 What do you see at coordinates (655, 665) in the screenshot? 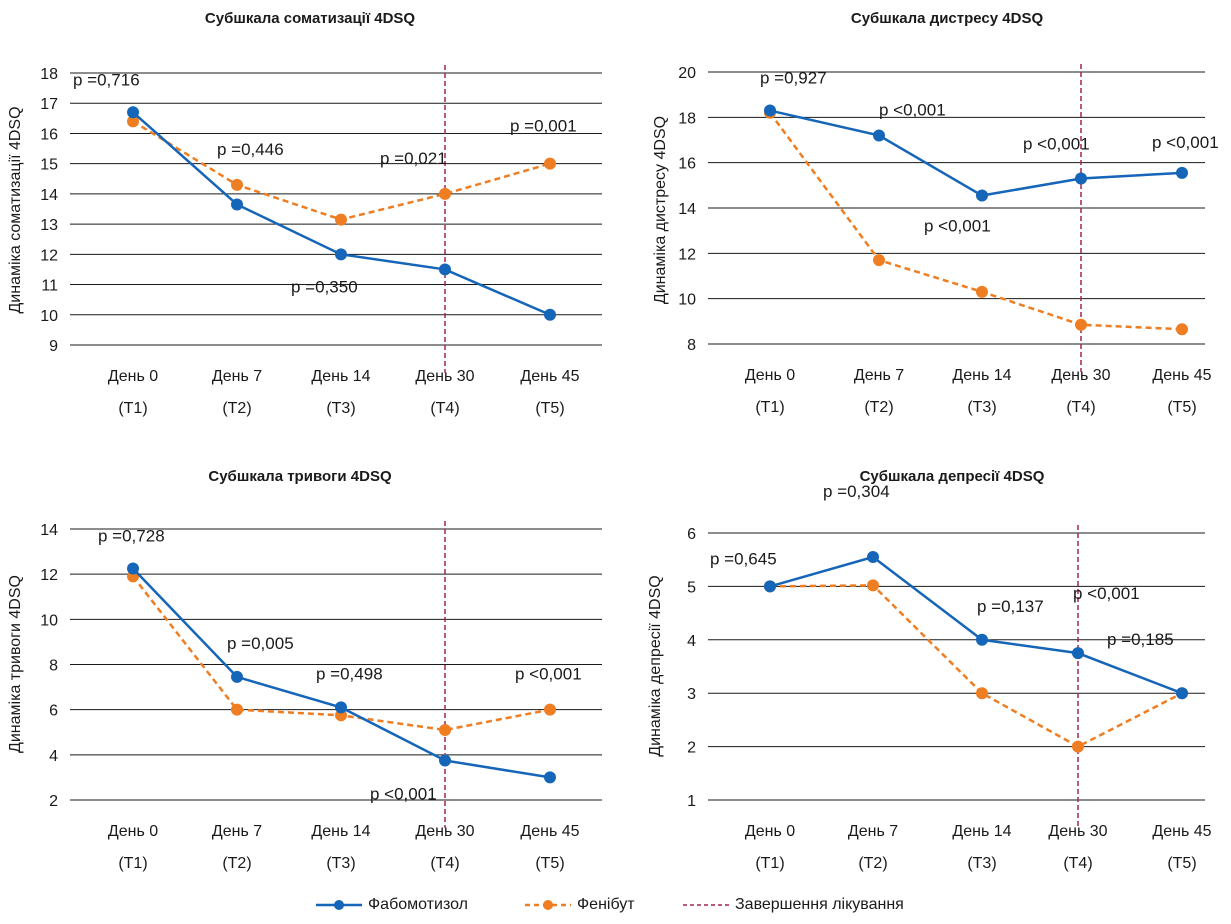
I see `y-axis-title: Динаміка депресії 4DSQ` at bounding box center [655, 665].